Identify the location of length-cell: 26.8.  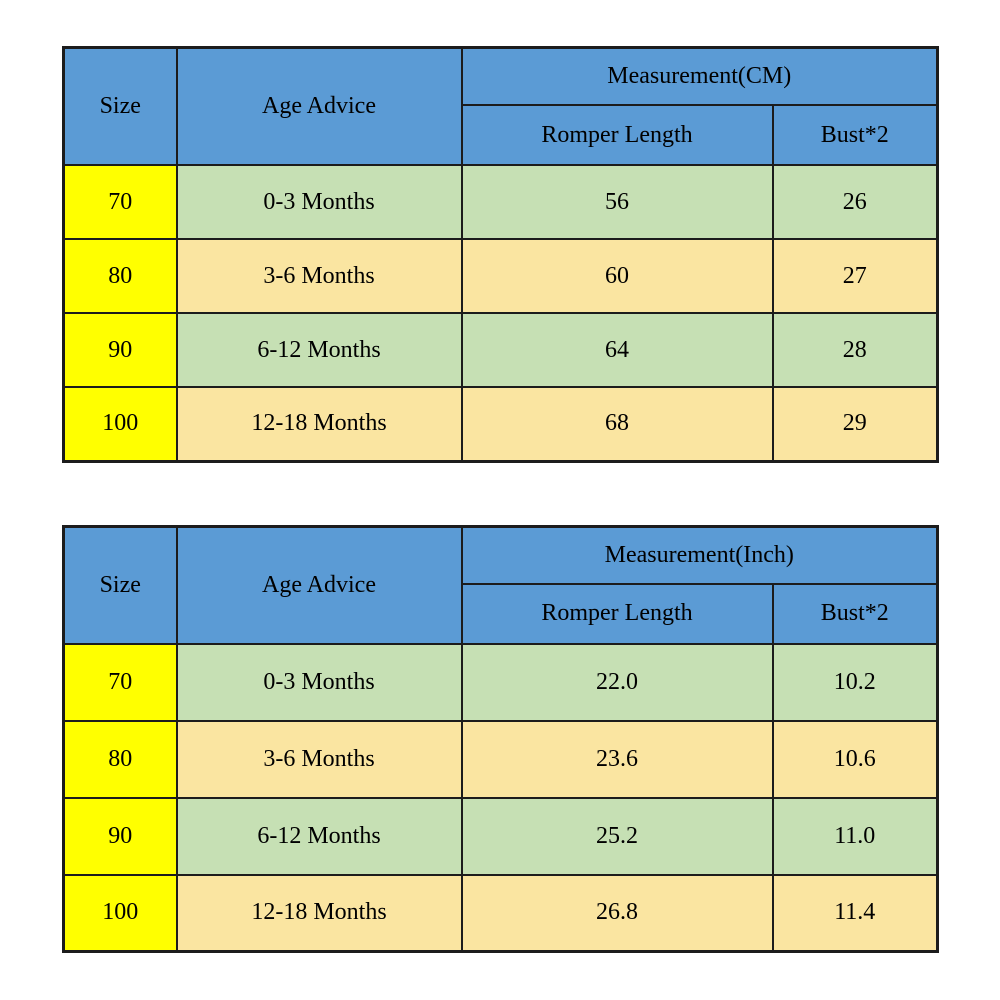
(617, 913).